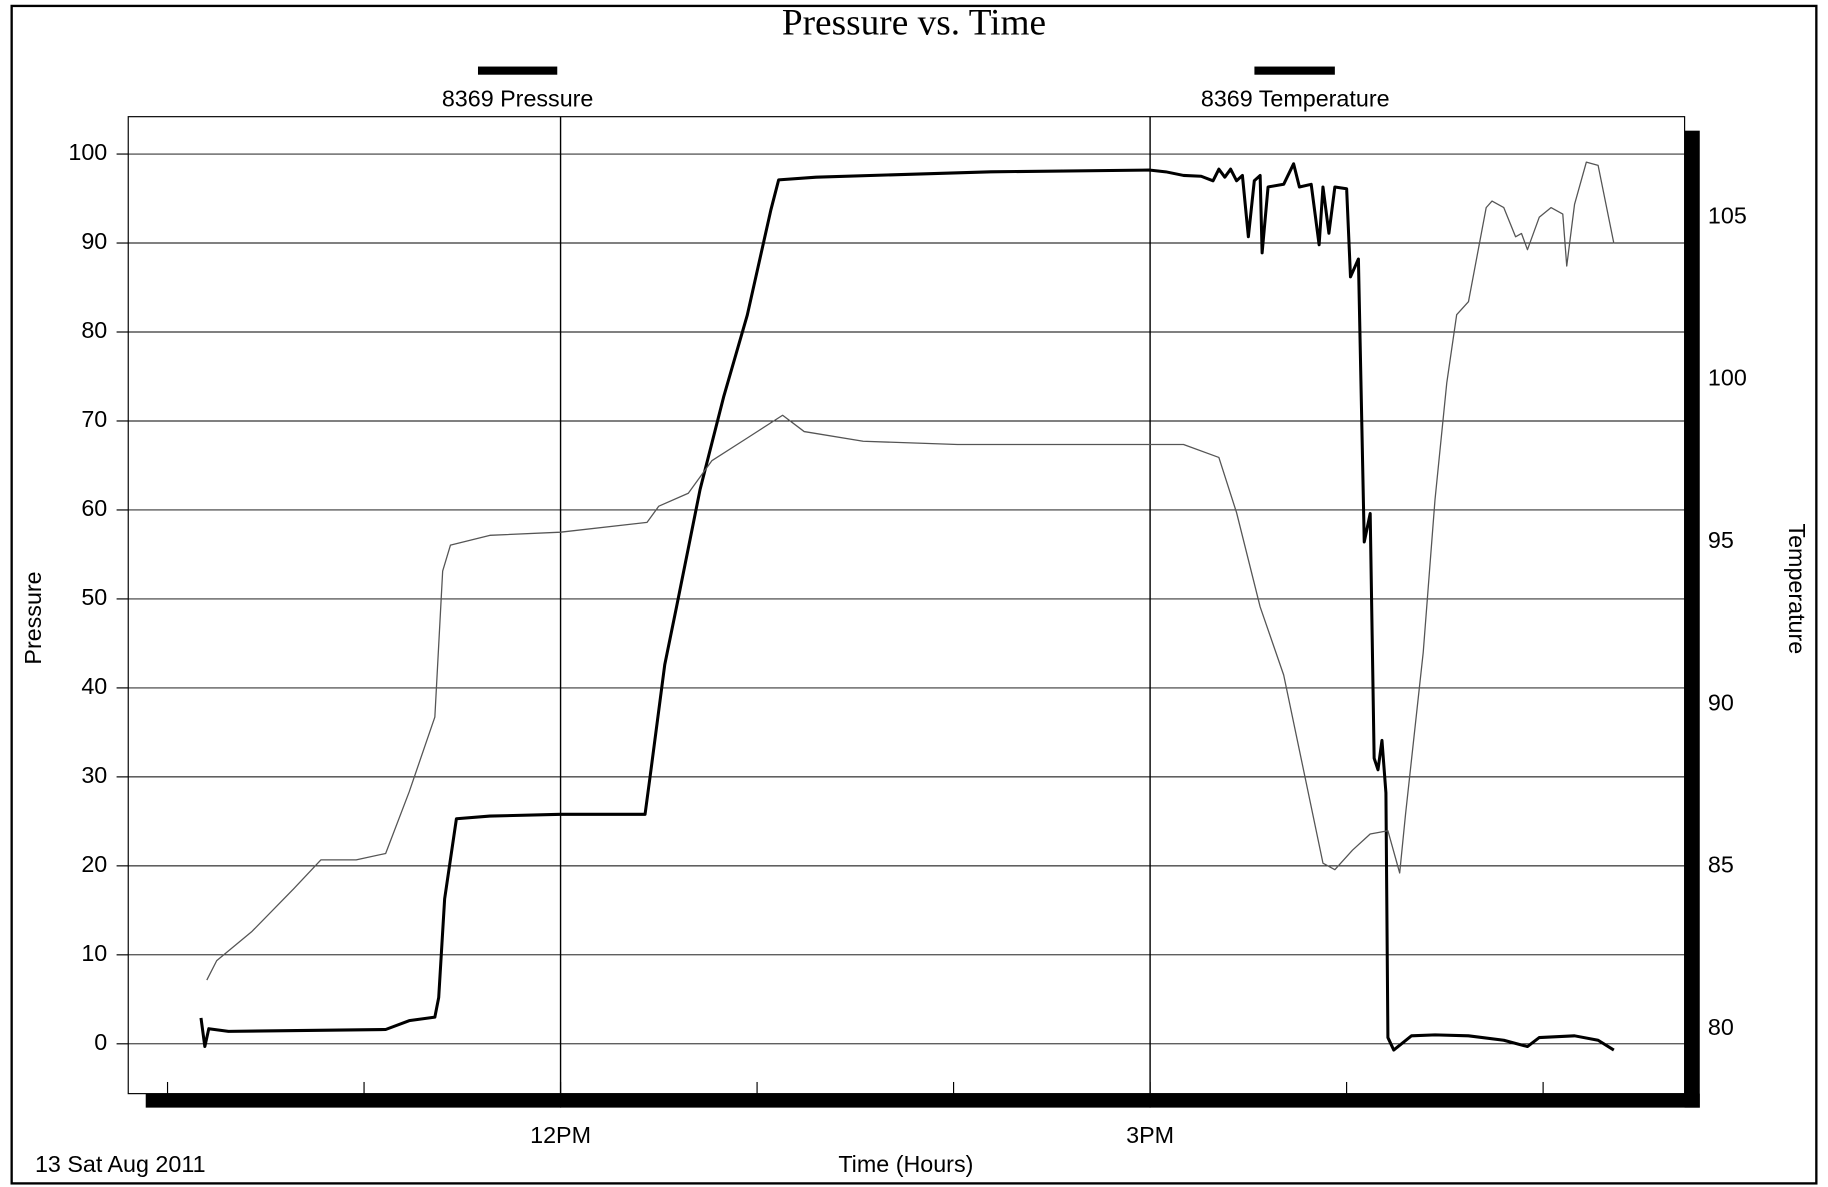 The height and width of the screenshot is (1187, 1828). Describe the element at coordinates (560, 1135) in the screenshot. I see `x-tick-label: 12PM` at that location.